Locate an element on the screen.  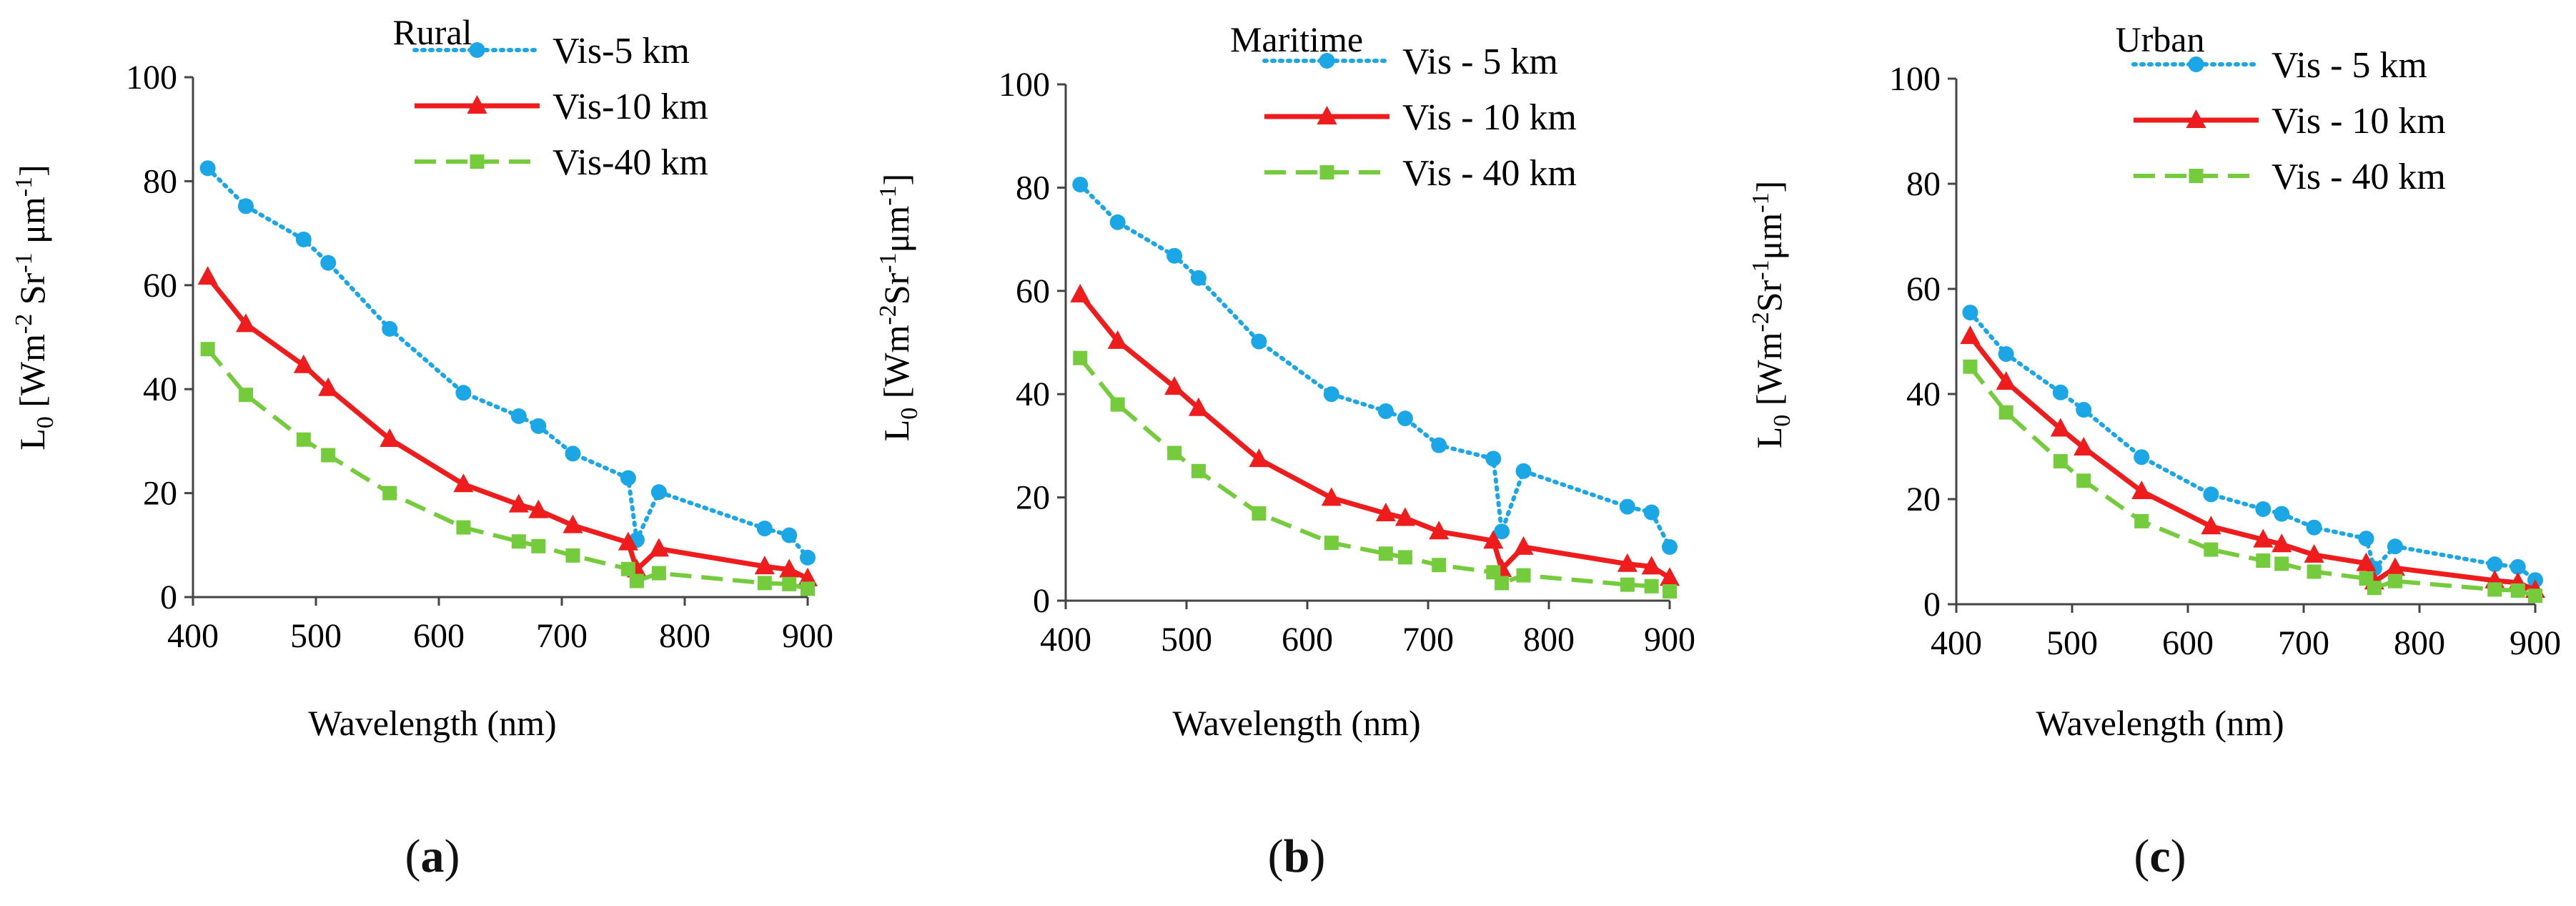
legend-label: Vis-5 km is located at coordinates (622, 51).